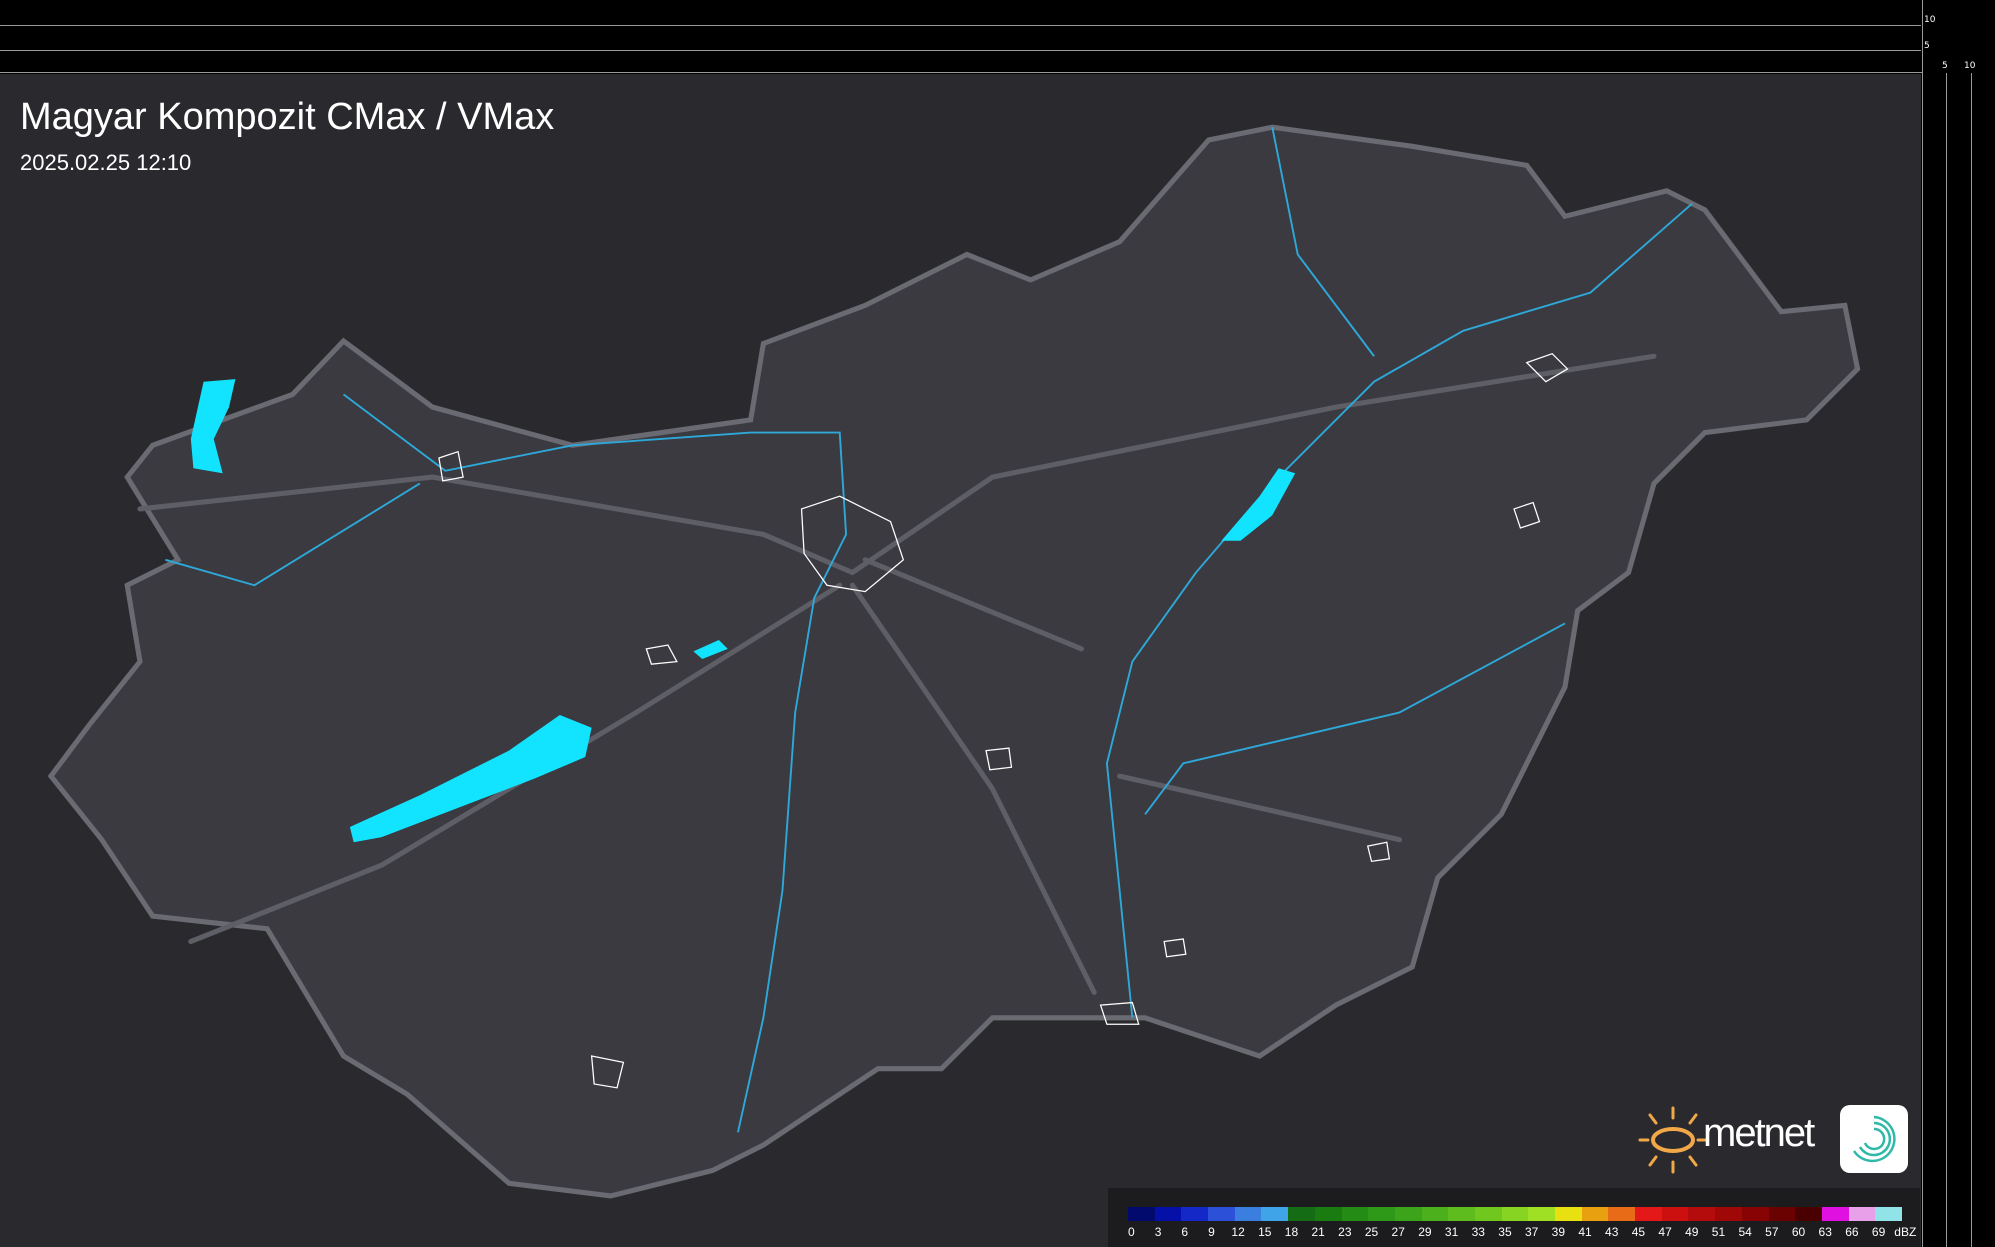 The height and width of the screenshot is (1247, 1995). What do you see at coordinates (710, 649) in the screenshot?
I see `lake-velence` at bounding box center [710, 649].